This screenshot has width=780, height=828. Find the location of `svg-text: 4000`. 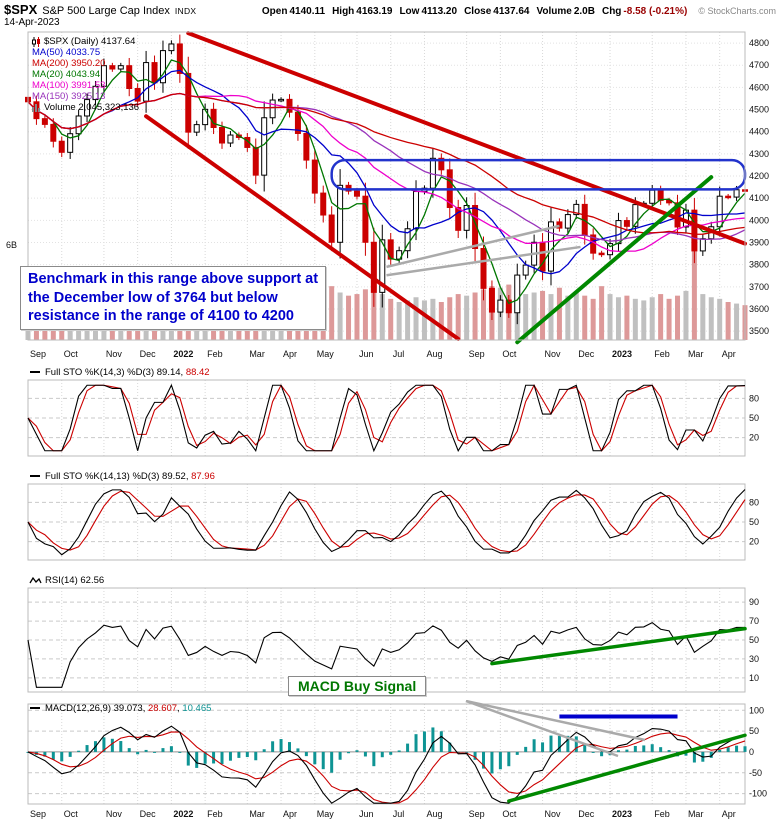

svg-text: 4000 is located at coordinates (759, 220).